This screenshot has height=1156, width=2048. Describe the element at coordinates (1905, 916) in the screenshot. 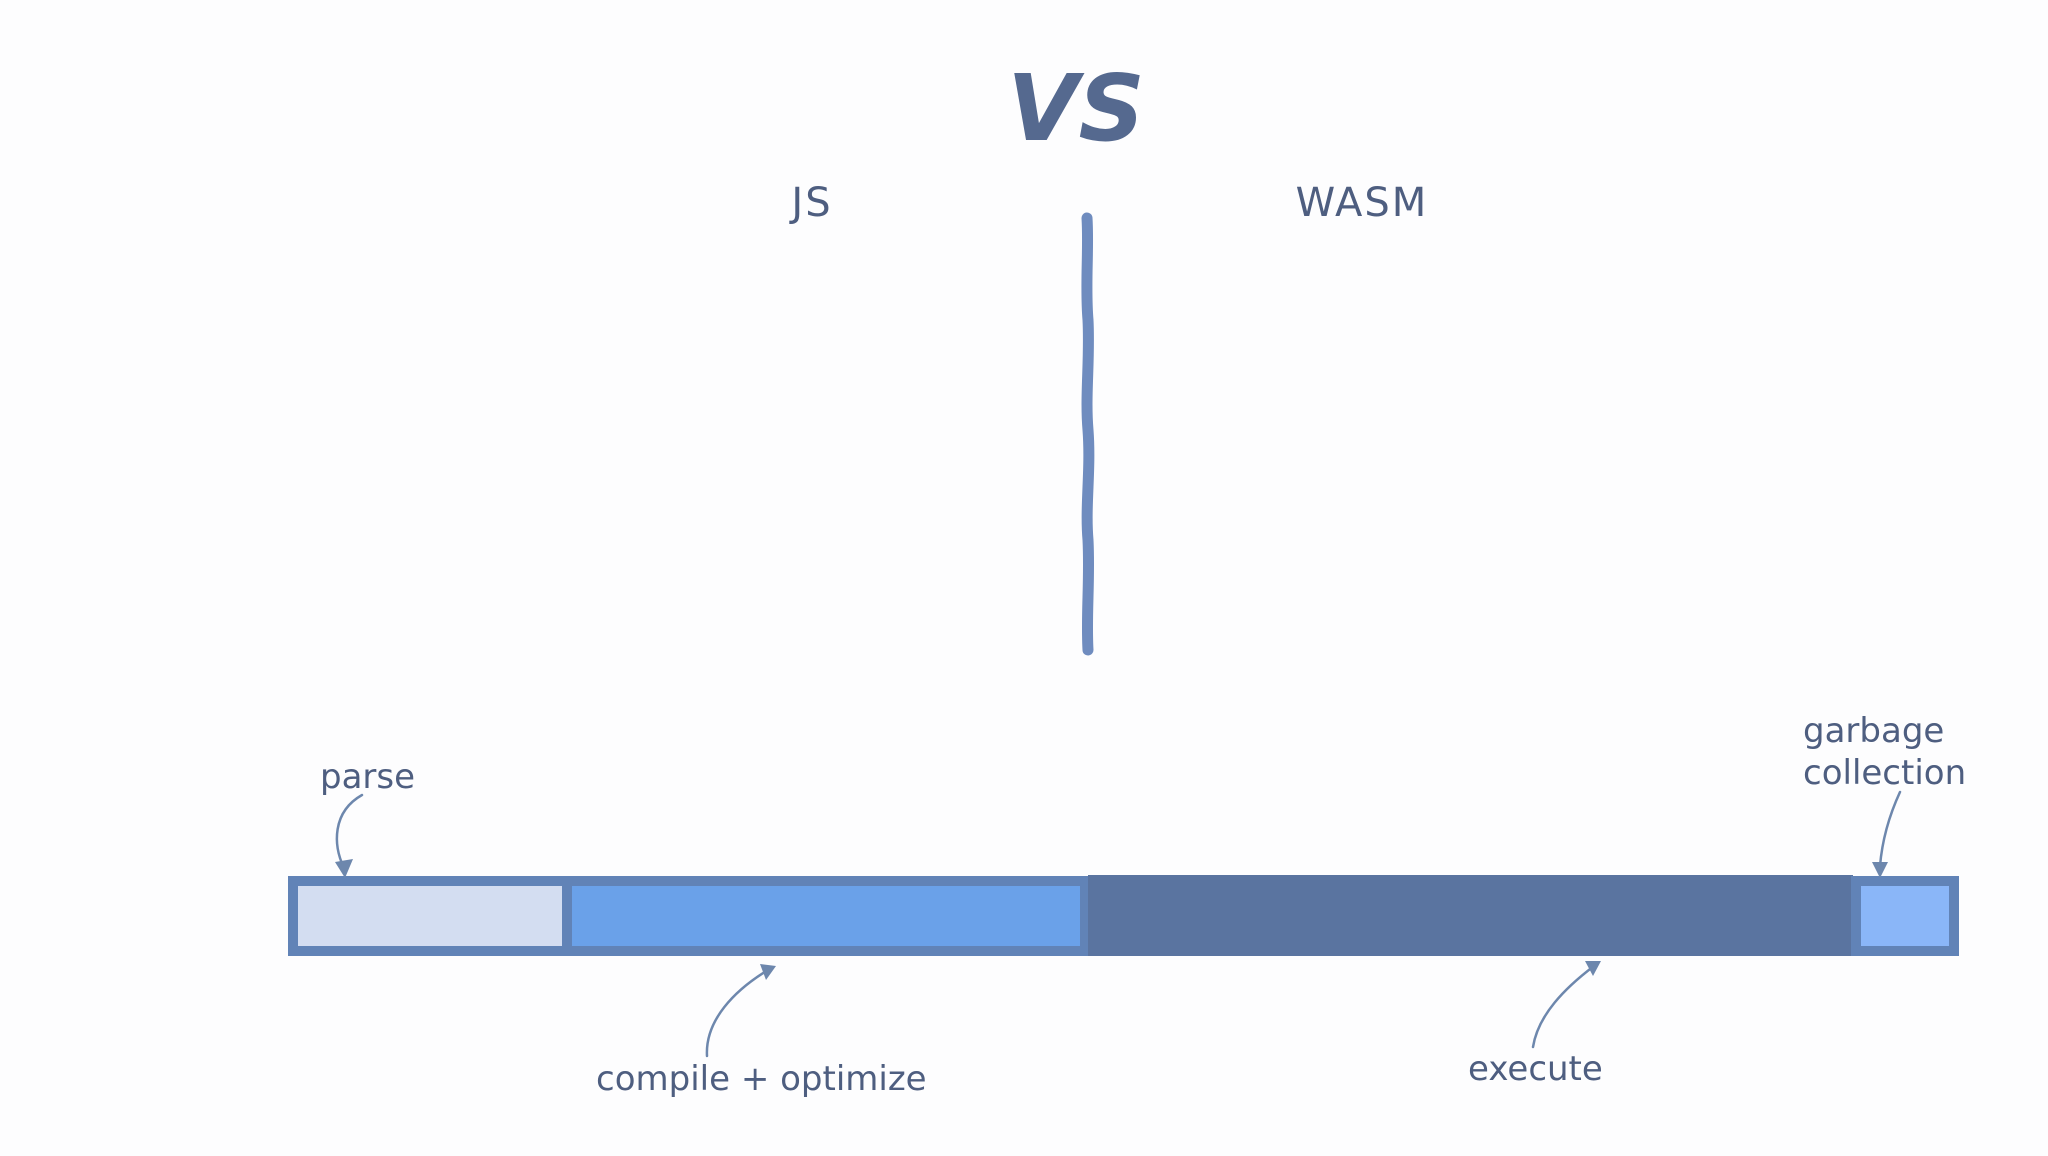

I see `segment-garbage-collection` at that location.